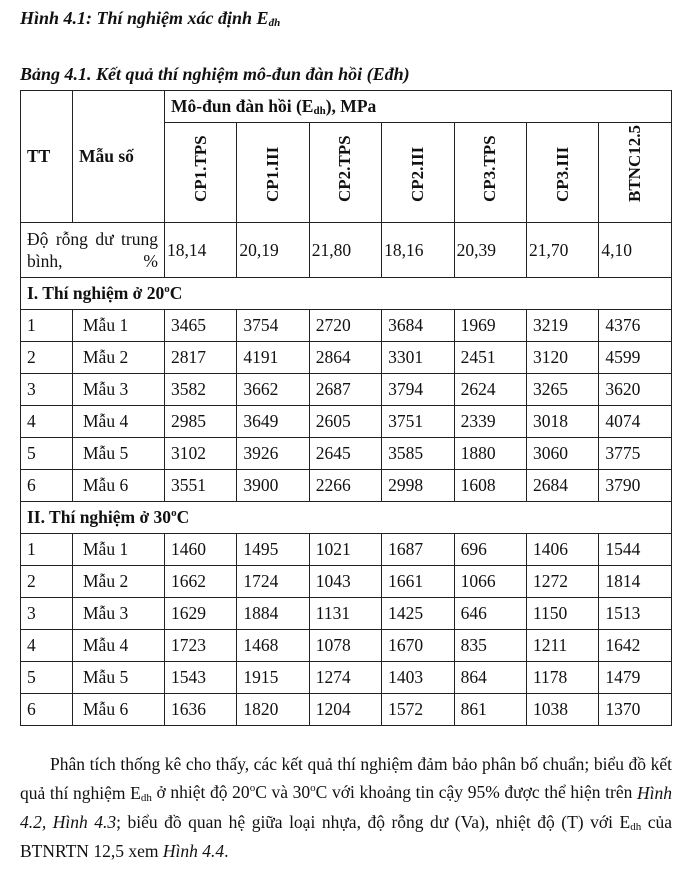  I want to click on cell-value: 1370, so click(635, 709).